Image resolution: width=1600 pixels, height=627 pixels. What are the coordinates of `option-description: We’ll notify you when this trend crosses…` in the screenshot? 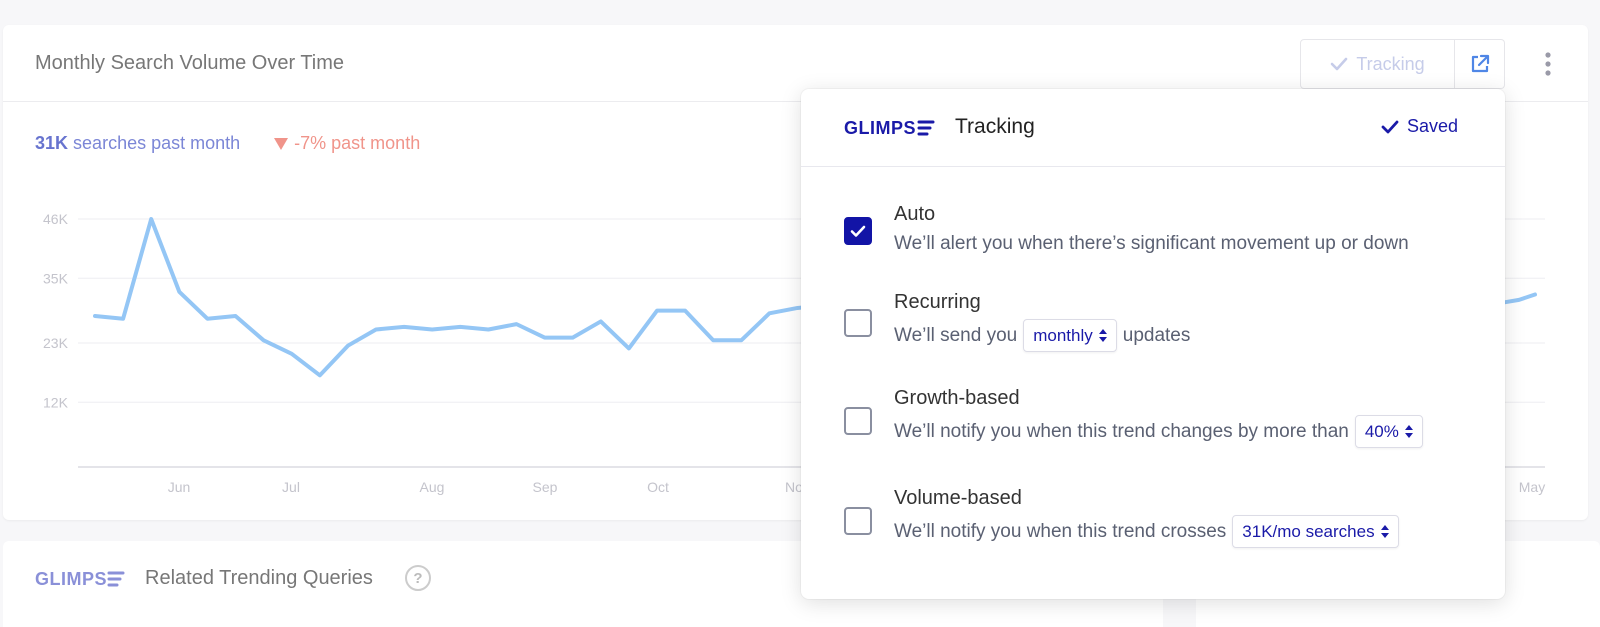 It's located at (1146, 531).